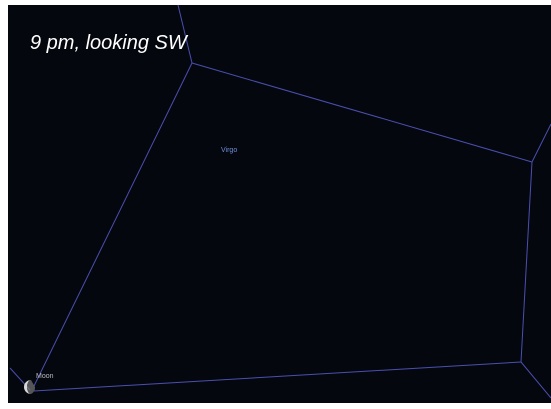 This screenshot has height=409, width=551. I want to click on constellation-label: Virgo, so click(229, 150).